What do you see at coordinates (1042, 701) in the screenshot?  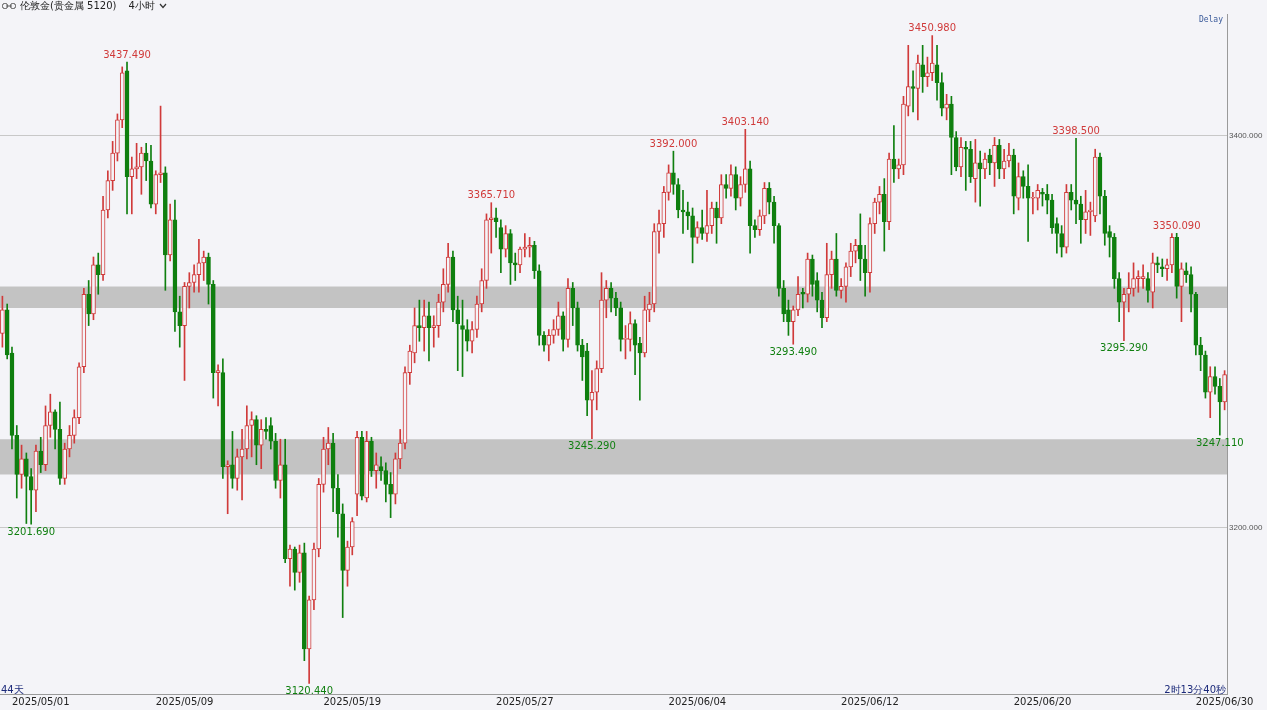 I see `x-tick-label: 2025/06/20` at bounding box center [1042, 701].